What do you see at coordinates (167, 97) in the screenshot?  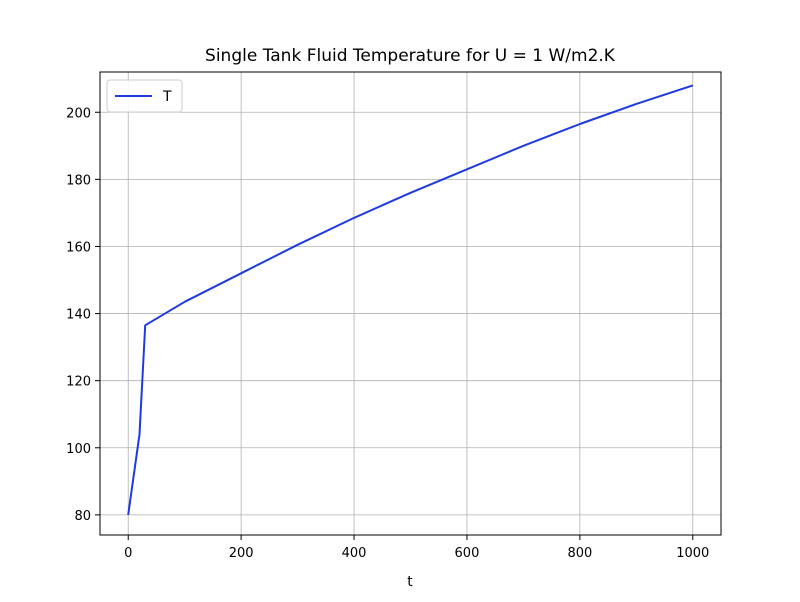 I see `legend-label-T: T` at bounding box center [167, 97].